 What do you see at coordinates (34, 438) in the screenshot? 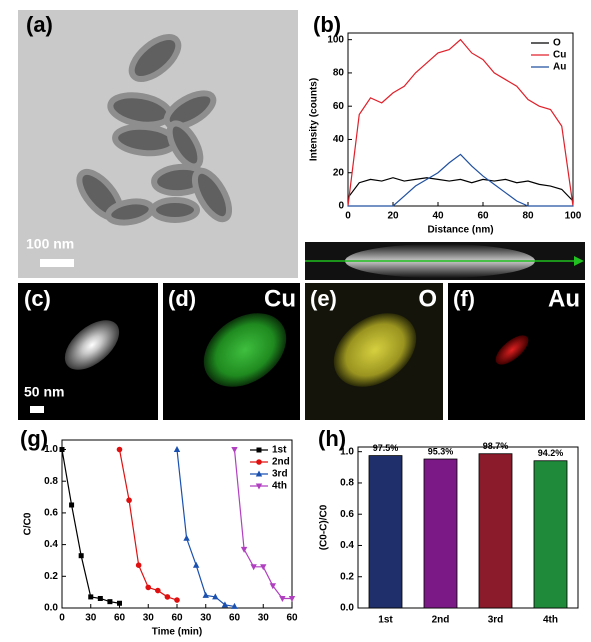
I see `panel-label: (g)` at bounding box center [34, 438].